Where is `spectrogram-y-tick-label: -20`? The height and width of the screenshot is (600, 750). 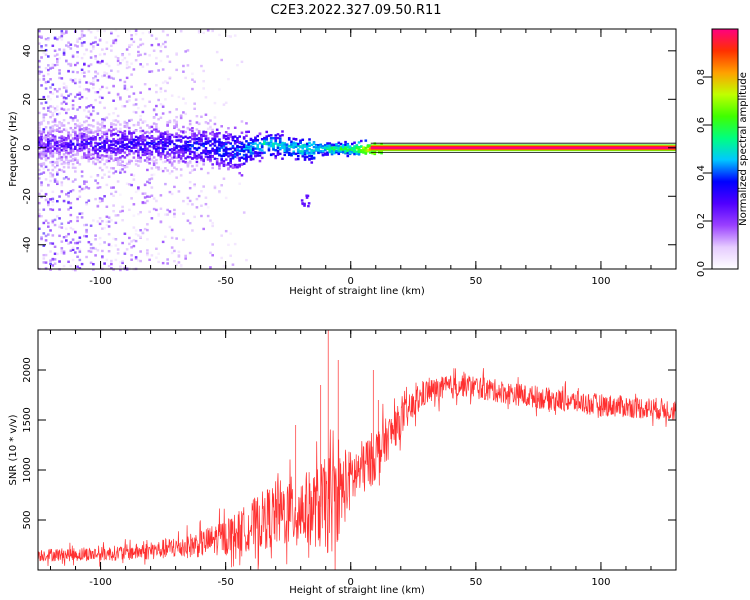
spectrogram-y-tick-label: -20 is located at coordinates (27, 196).